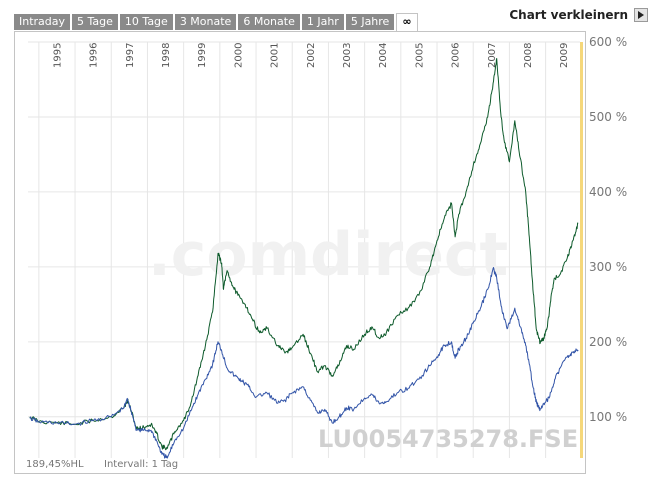  I want to click on y-axis-labels: 100 % 200 % 300 % 400 % 500 % 600 %, so click(608, 229).